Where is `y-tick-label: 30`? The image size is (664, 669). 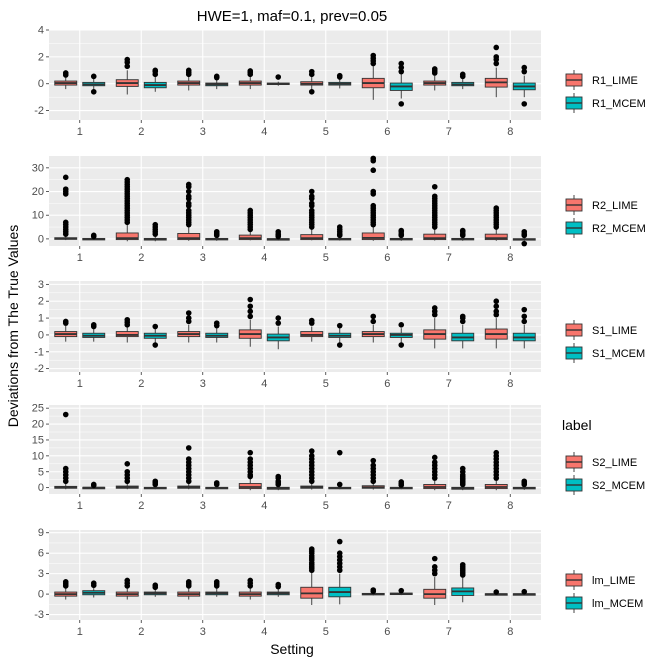 y-tick-label: 30 is located at coordinates (38, 168).